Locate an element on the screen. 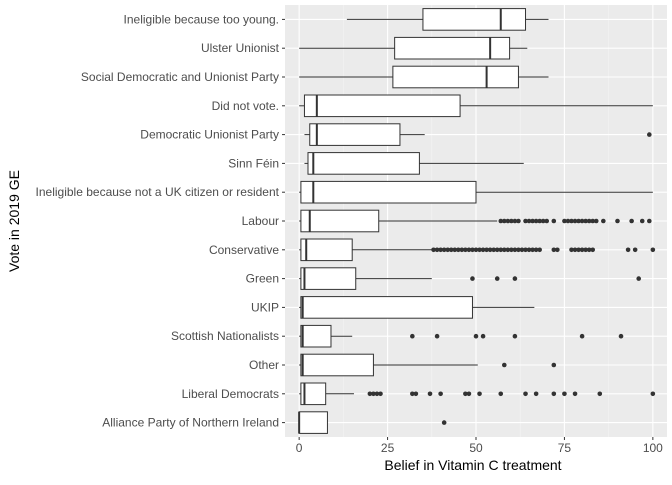  y-tick-label: Sinn Féin is located at coordinates (253, 163).